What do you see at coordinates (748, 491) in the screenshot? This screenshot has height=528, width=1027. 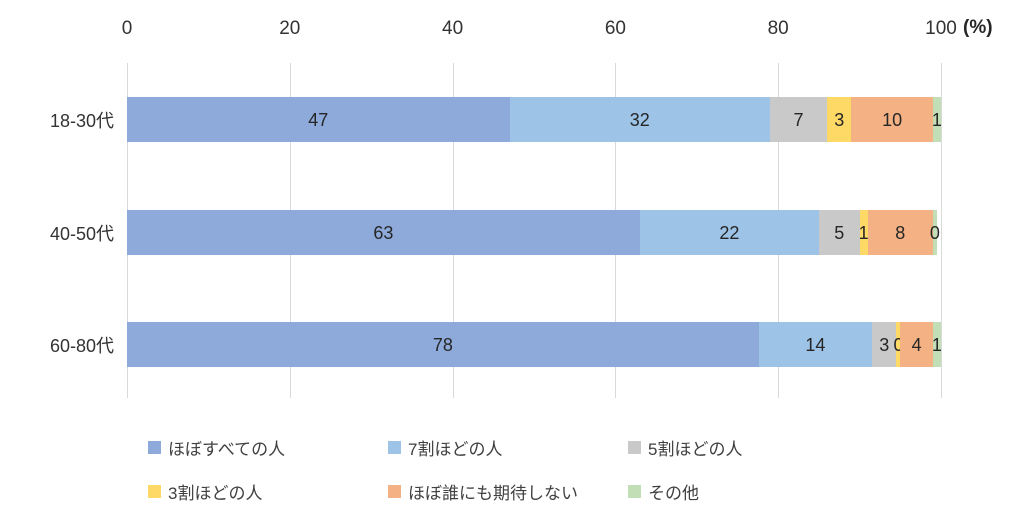 I see `legend-item: その他` at bounding box center [748, 491].